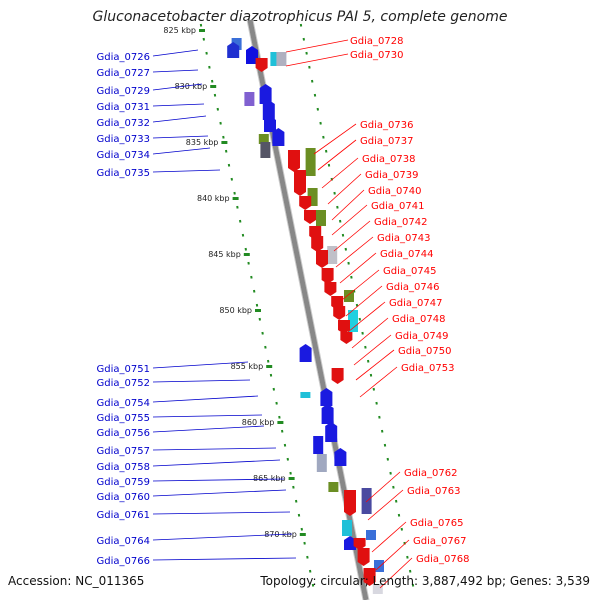 The width and height of the screenshot is (600, 600). What do you see at coordinates (430, 473) in the screenshot?
I see `gene-label-reverse: Gdia_0762` at bounding box center [430, 473].